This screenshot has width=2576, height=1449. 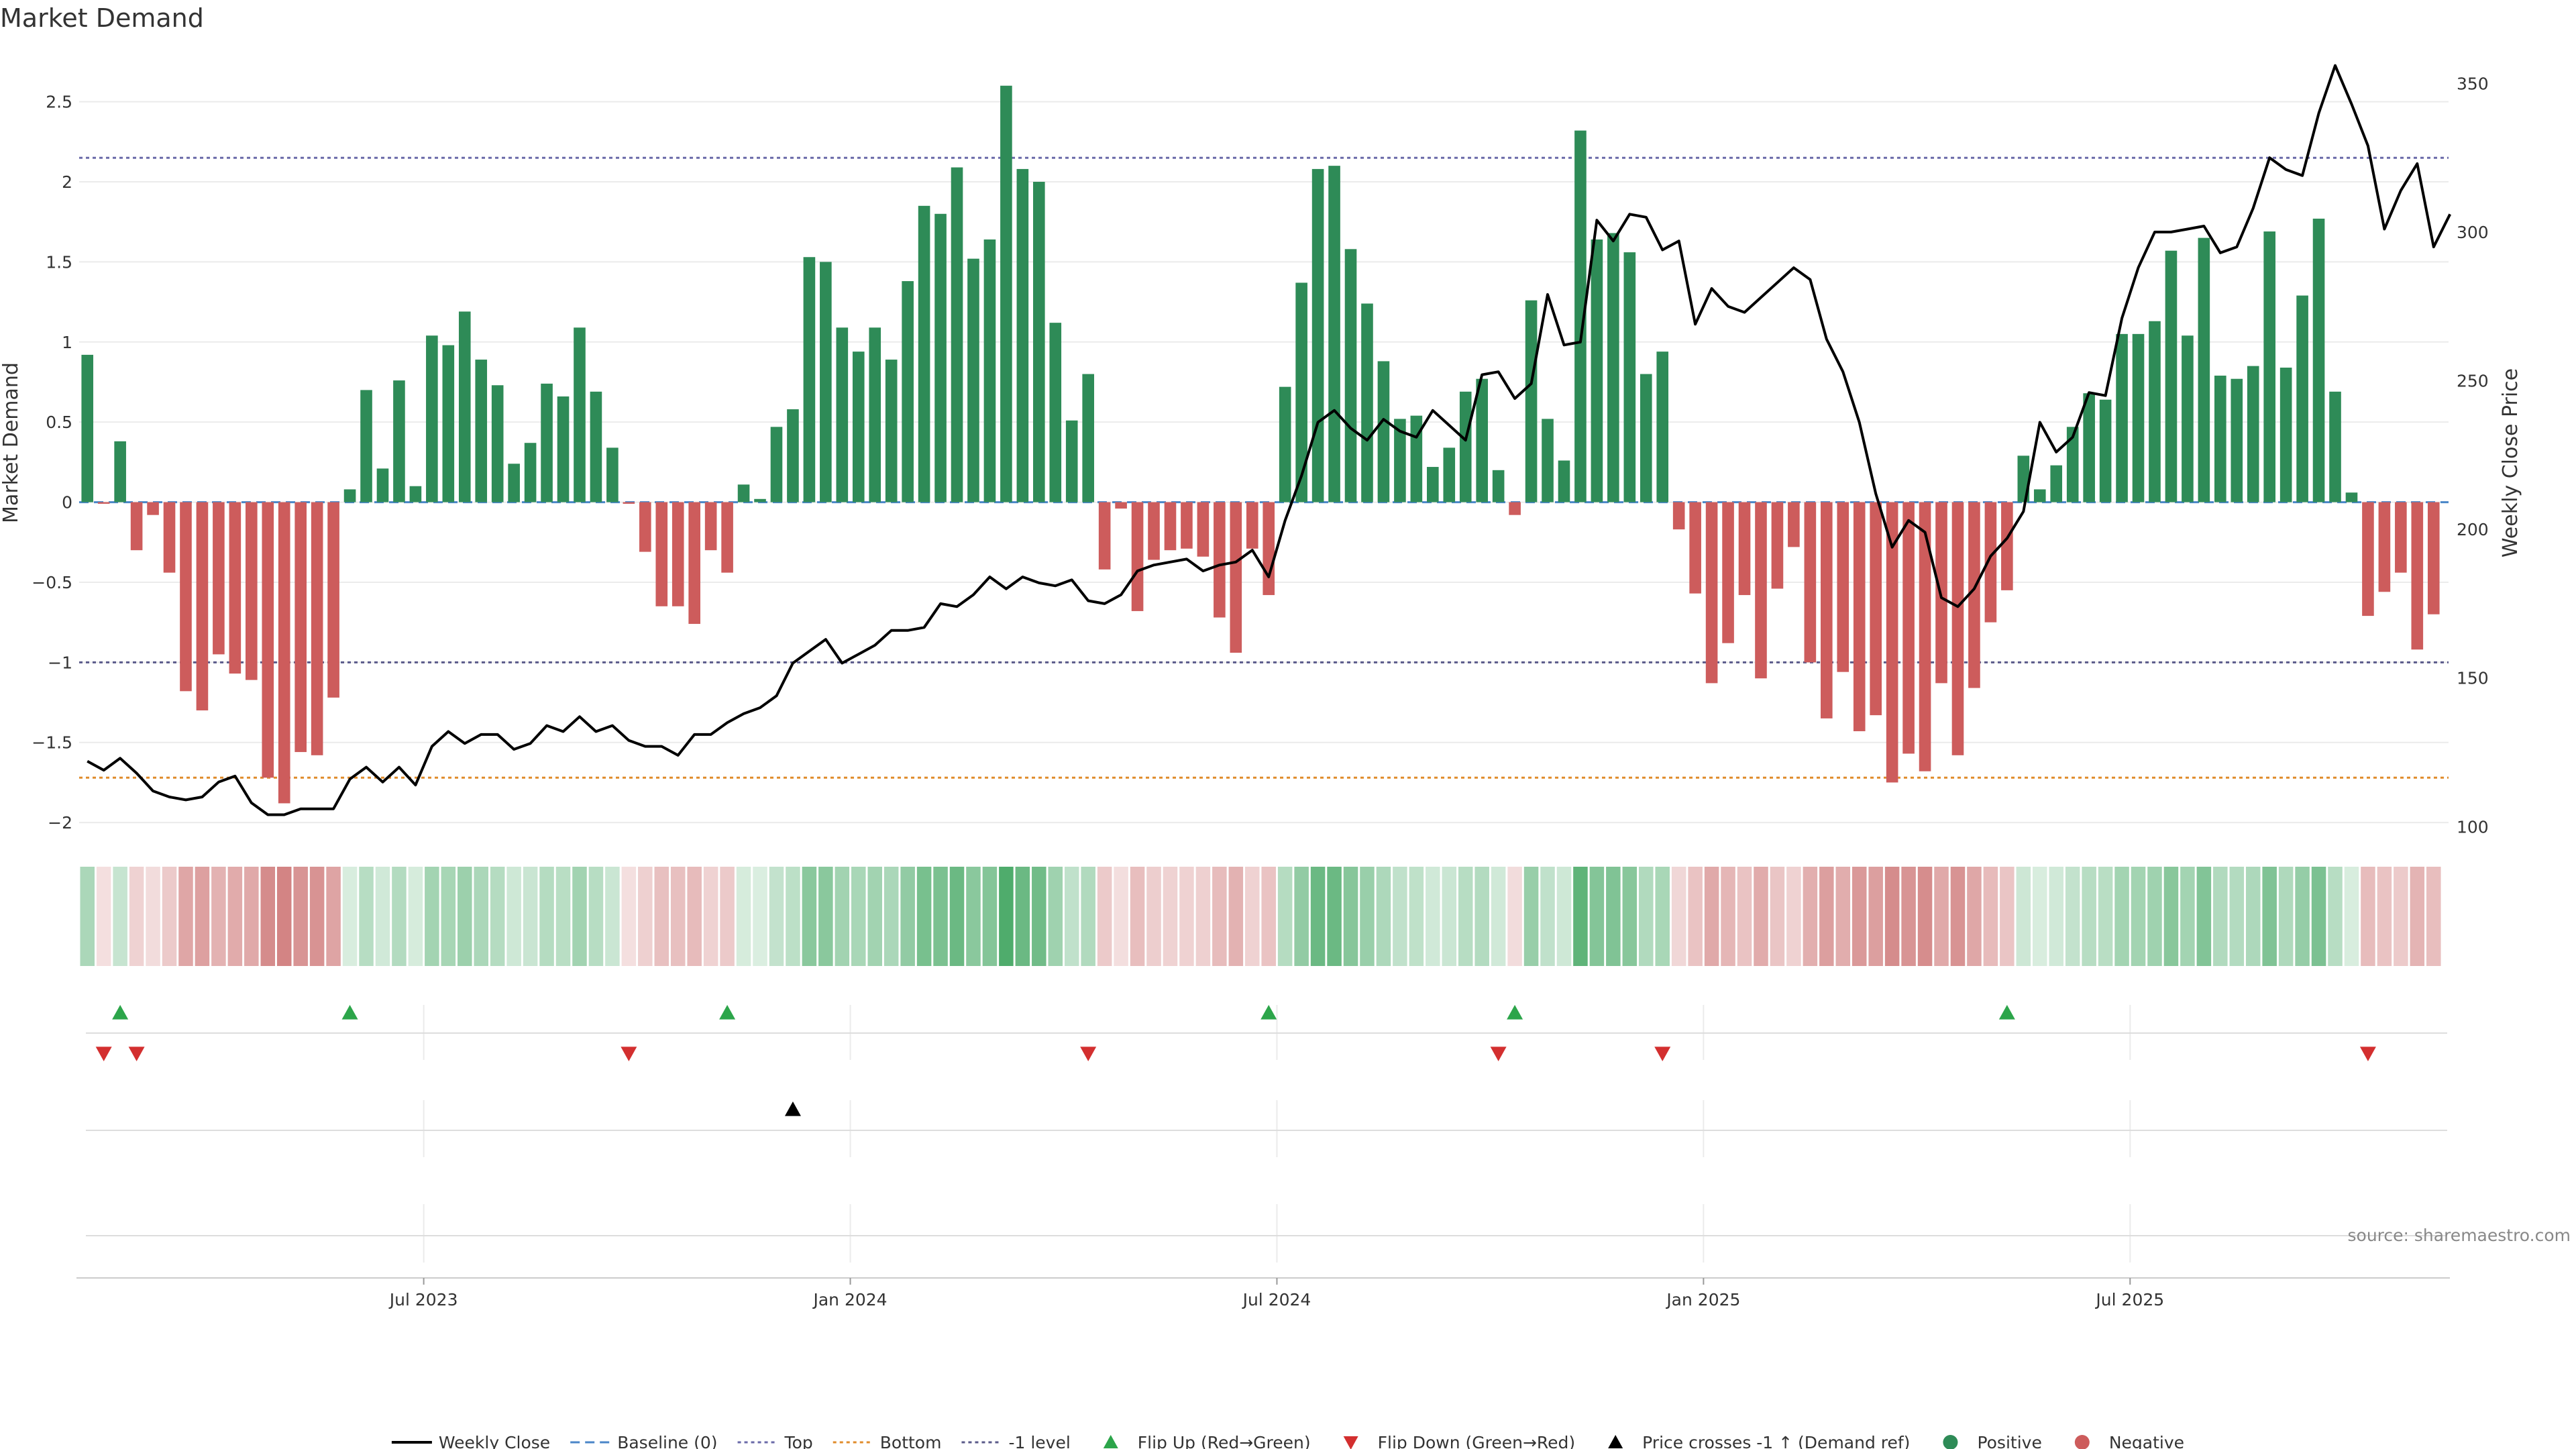 I want to click on y-tick-label: 1.5, so click(x=59, y=262).